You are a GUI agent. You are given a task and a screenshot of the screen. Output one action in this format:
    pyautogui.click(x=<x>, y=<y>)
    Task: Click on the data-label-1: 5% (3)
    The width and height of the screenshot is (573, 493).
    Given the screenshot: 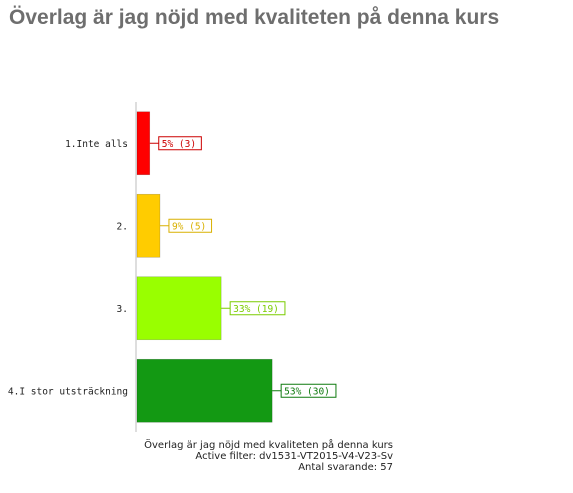 What is the action you would take?
    pyautogui.click(x=179, y=144)
    